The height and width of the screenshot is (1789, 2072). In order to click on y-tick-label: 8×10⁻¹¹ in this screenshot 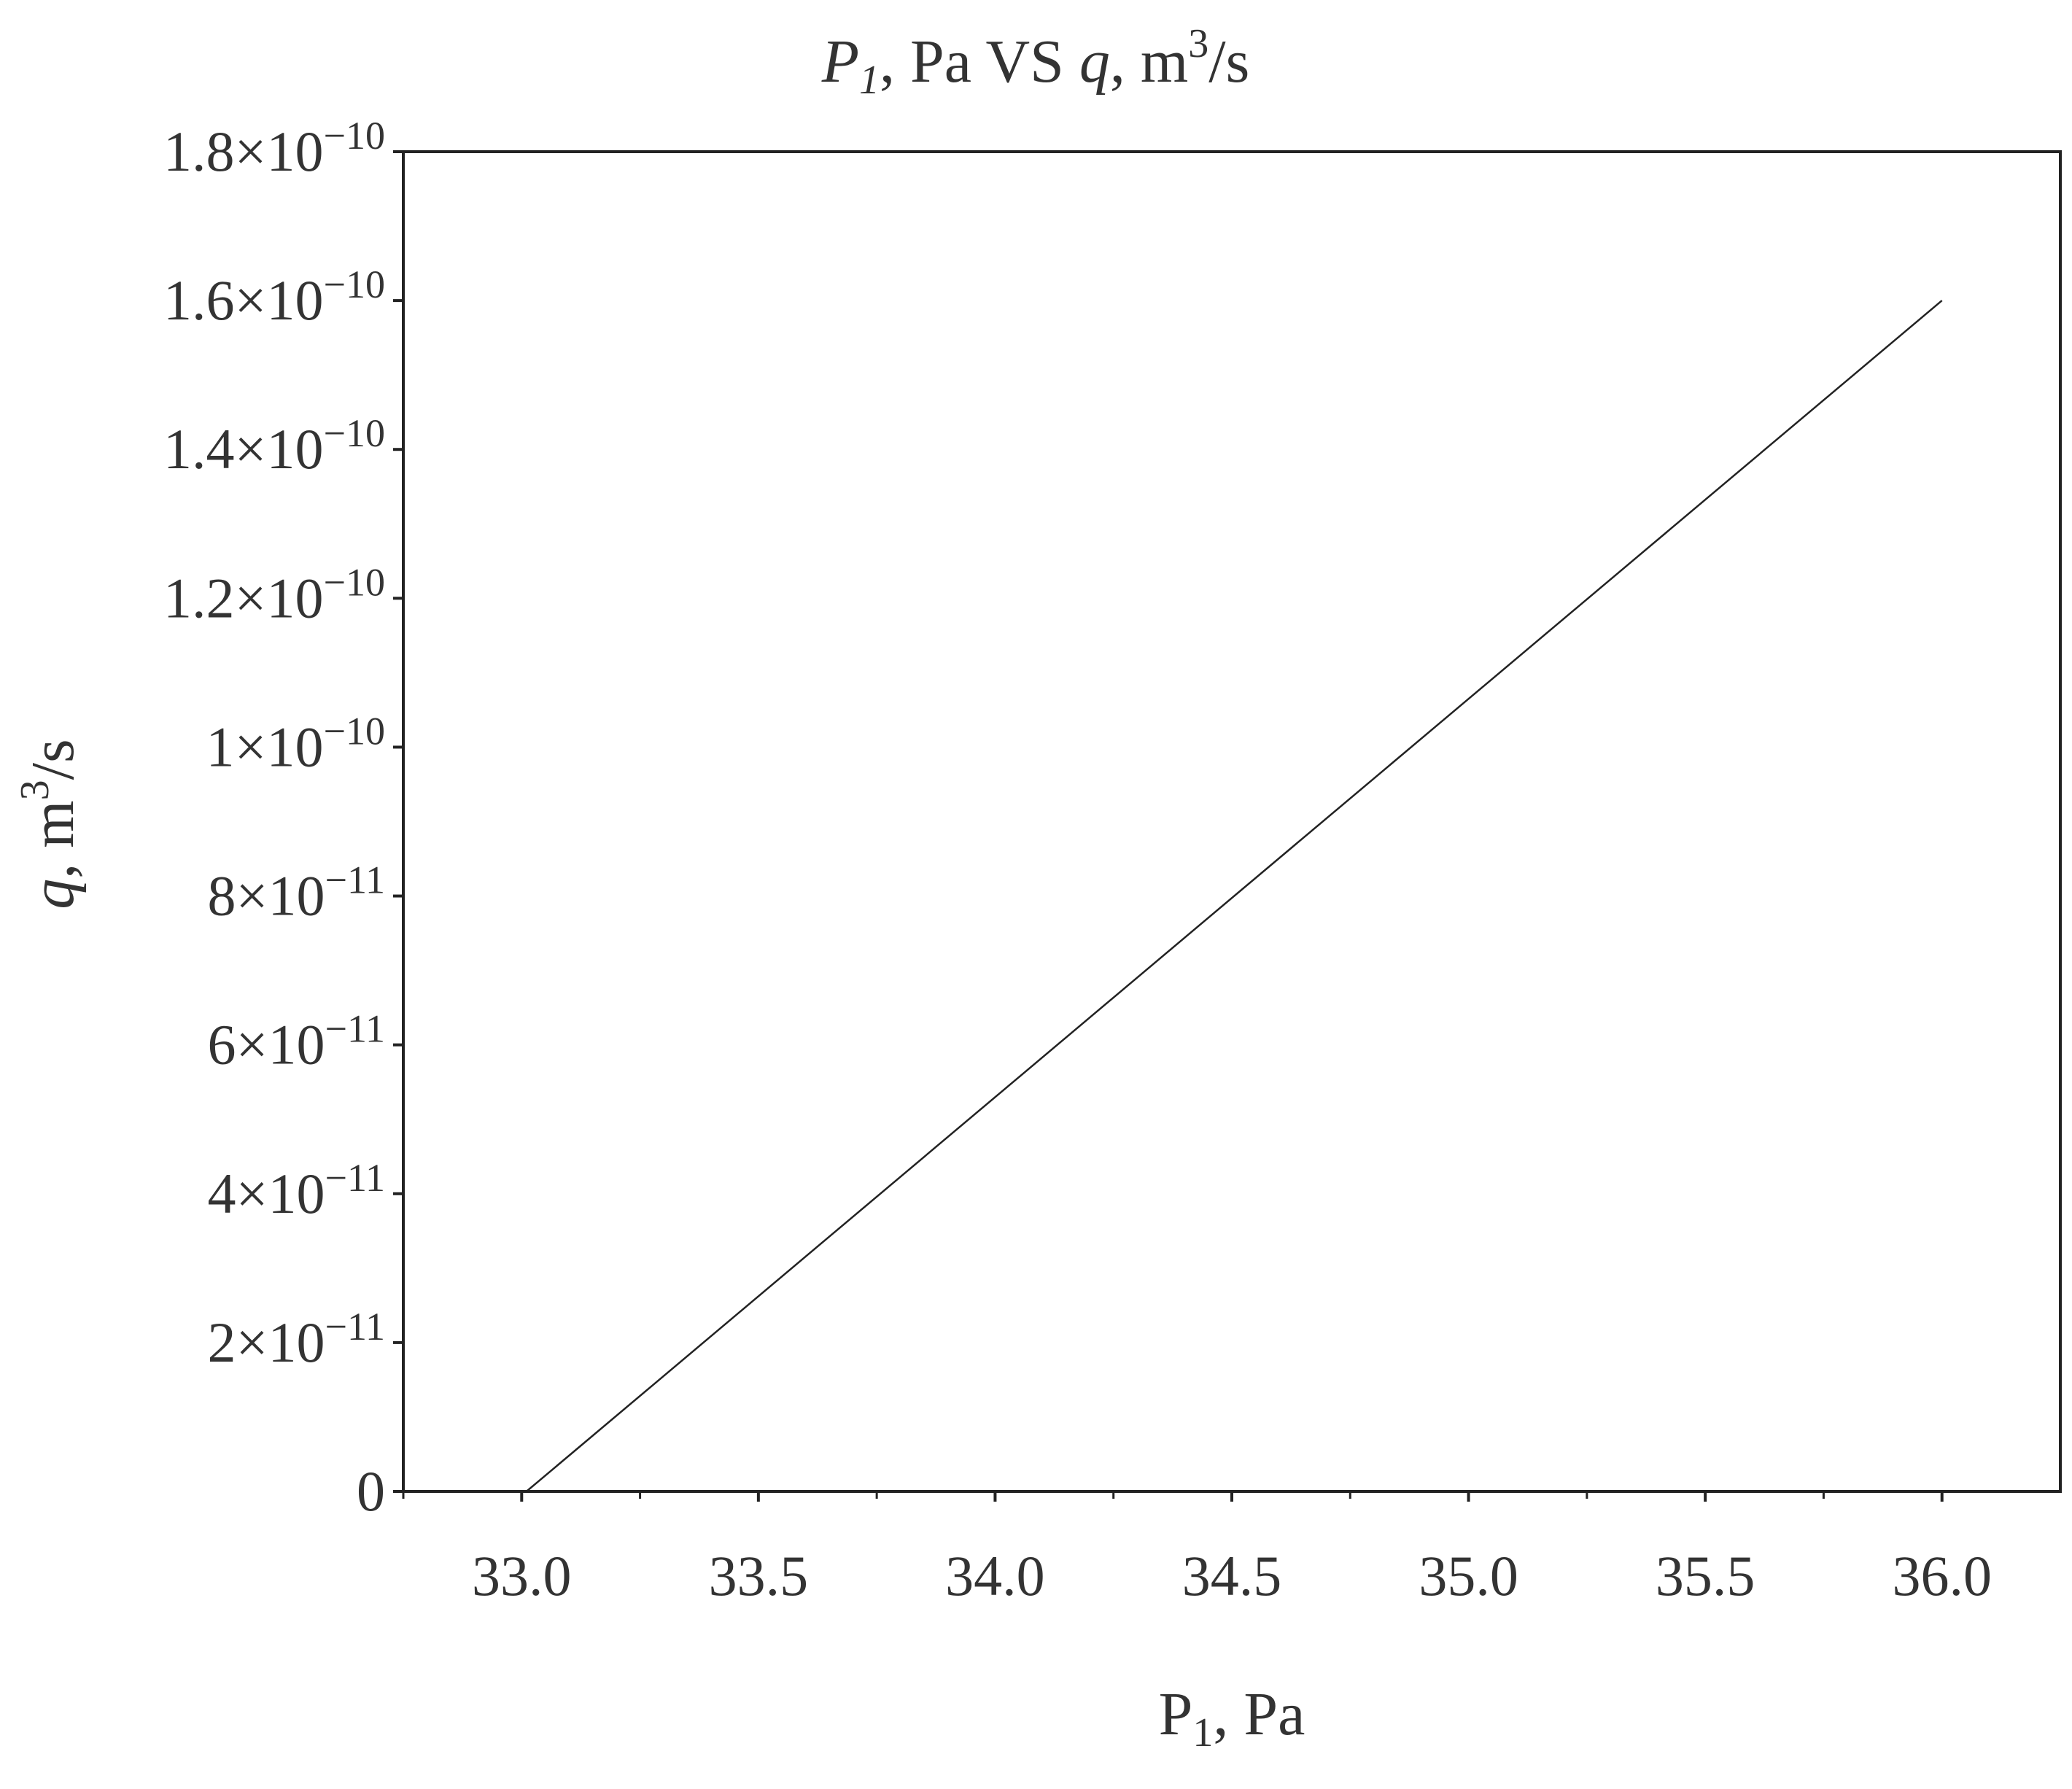, I will do `click(296, 893)`.